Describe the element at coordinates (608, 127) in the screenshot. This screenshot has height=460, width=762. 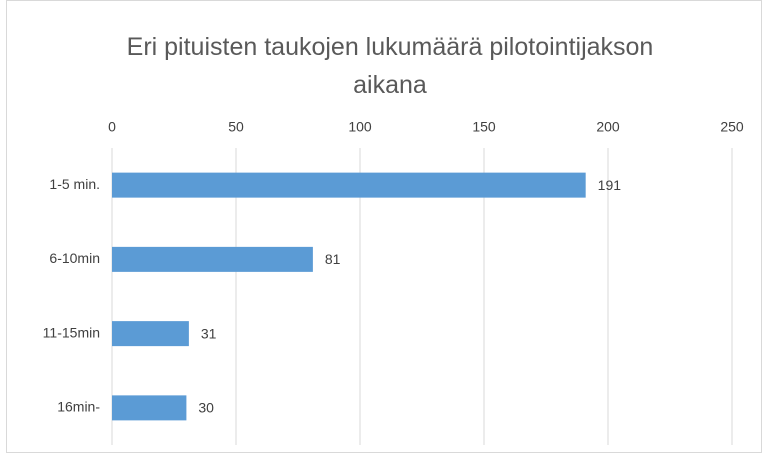
I see `x-tick-label: 200` at that location.